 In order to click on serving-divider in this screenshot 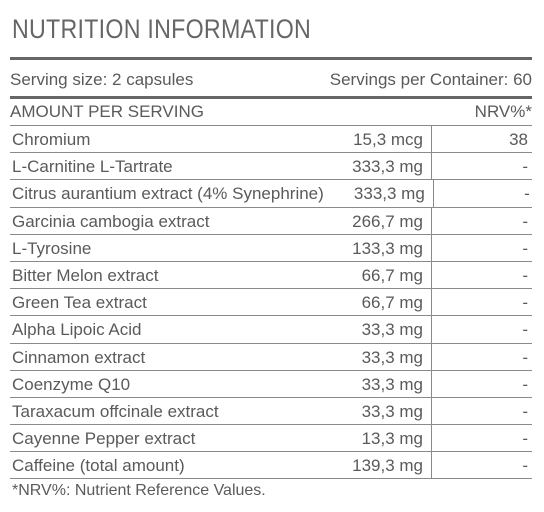, I will do `click(271, 97)`.